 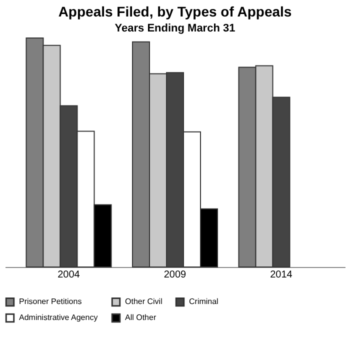 I want to click on legend-label: Other Civil, so click(x=144, y=301).